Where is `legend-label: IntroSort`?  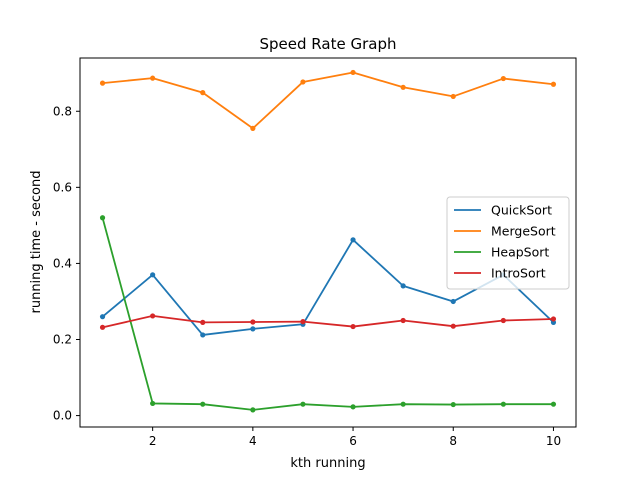
legend-label: IntroSort is located at coordinates (518, 273).